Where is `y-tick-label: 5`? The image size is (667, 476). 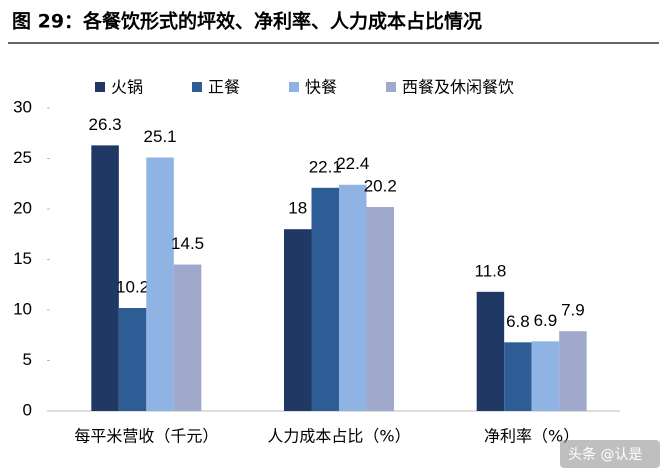 y-tick-label: 5 is located at coordinates (27, 359).